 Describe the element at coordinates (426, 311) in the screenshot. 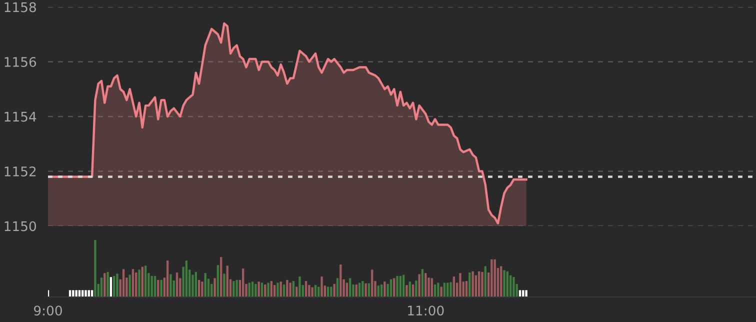

I see `x-tick-label: 11:00` at that location.